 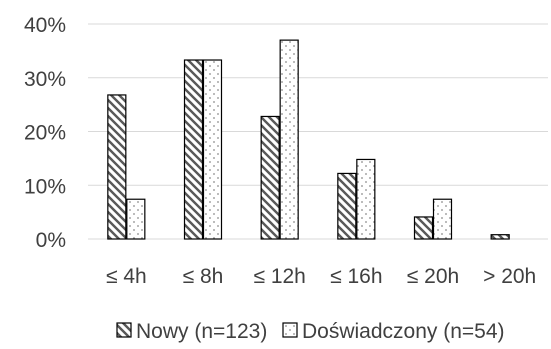 What do you see at coordinates (45, 186) in the screenshot?
I see `y-tick-label: 10%` at bounding box center [45, 186].